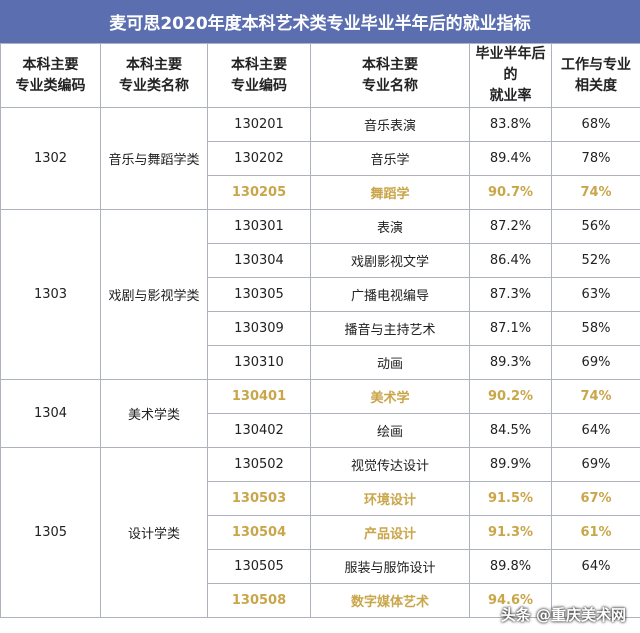  What do you see at coordinates (50, 158) in the screenshot?
I see `category-code-cell: 1302` at bounding box center [50, 158].